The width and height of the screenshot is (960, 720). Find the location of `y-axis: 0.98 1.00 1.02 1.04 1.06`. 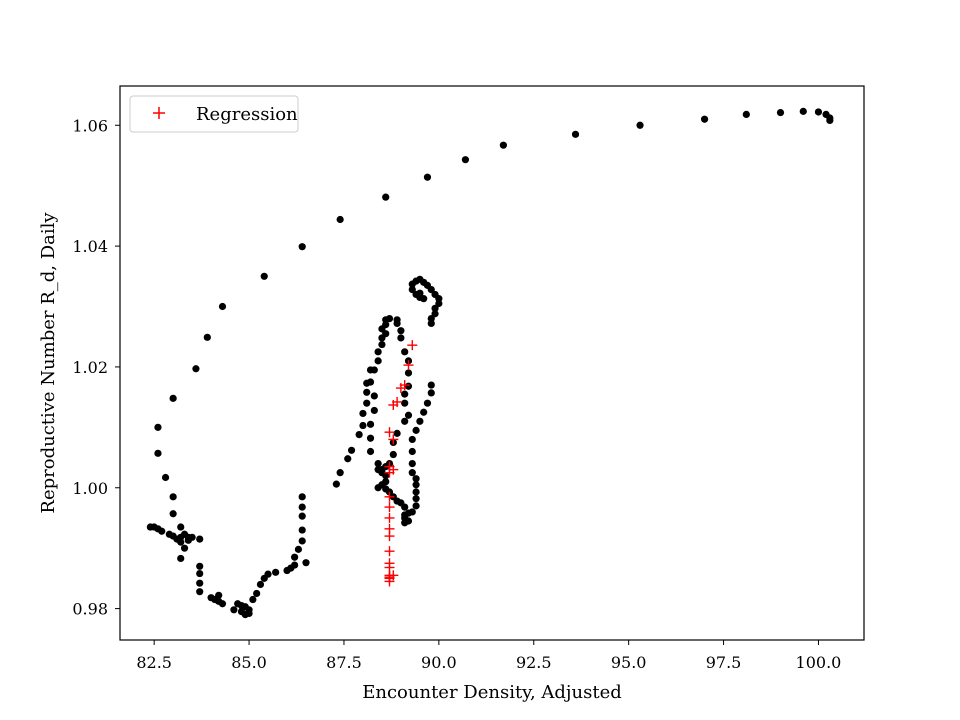

y-axis: 0.98 1.00 1.02 1.04 1.06 is located at coordinates (96, 367).